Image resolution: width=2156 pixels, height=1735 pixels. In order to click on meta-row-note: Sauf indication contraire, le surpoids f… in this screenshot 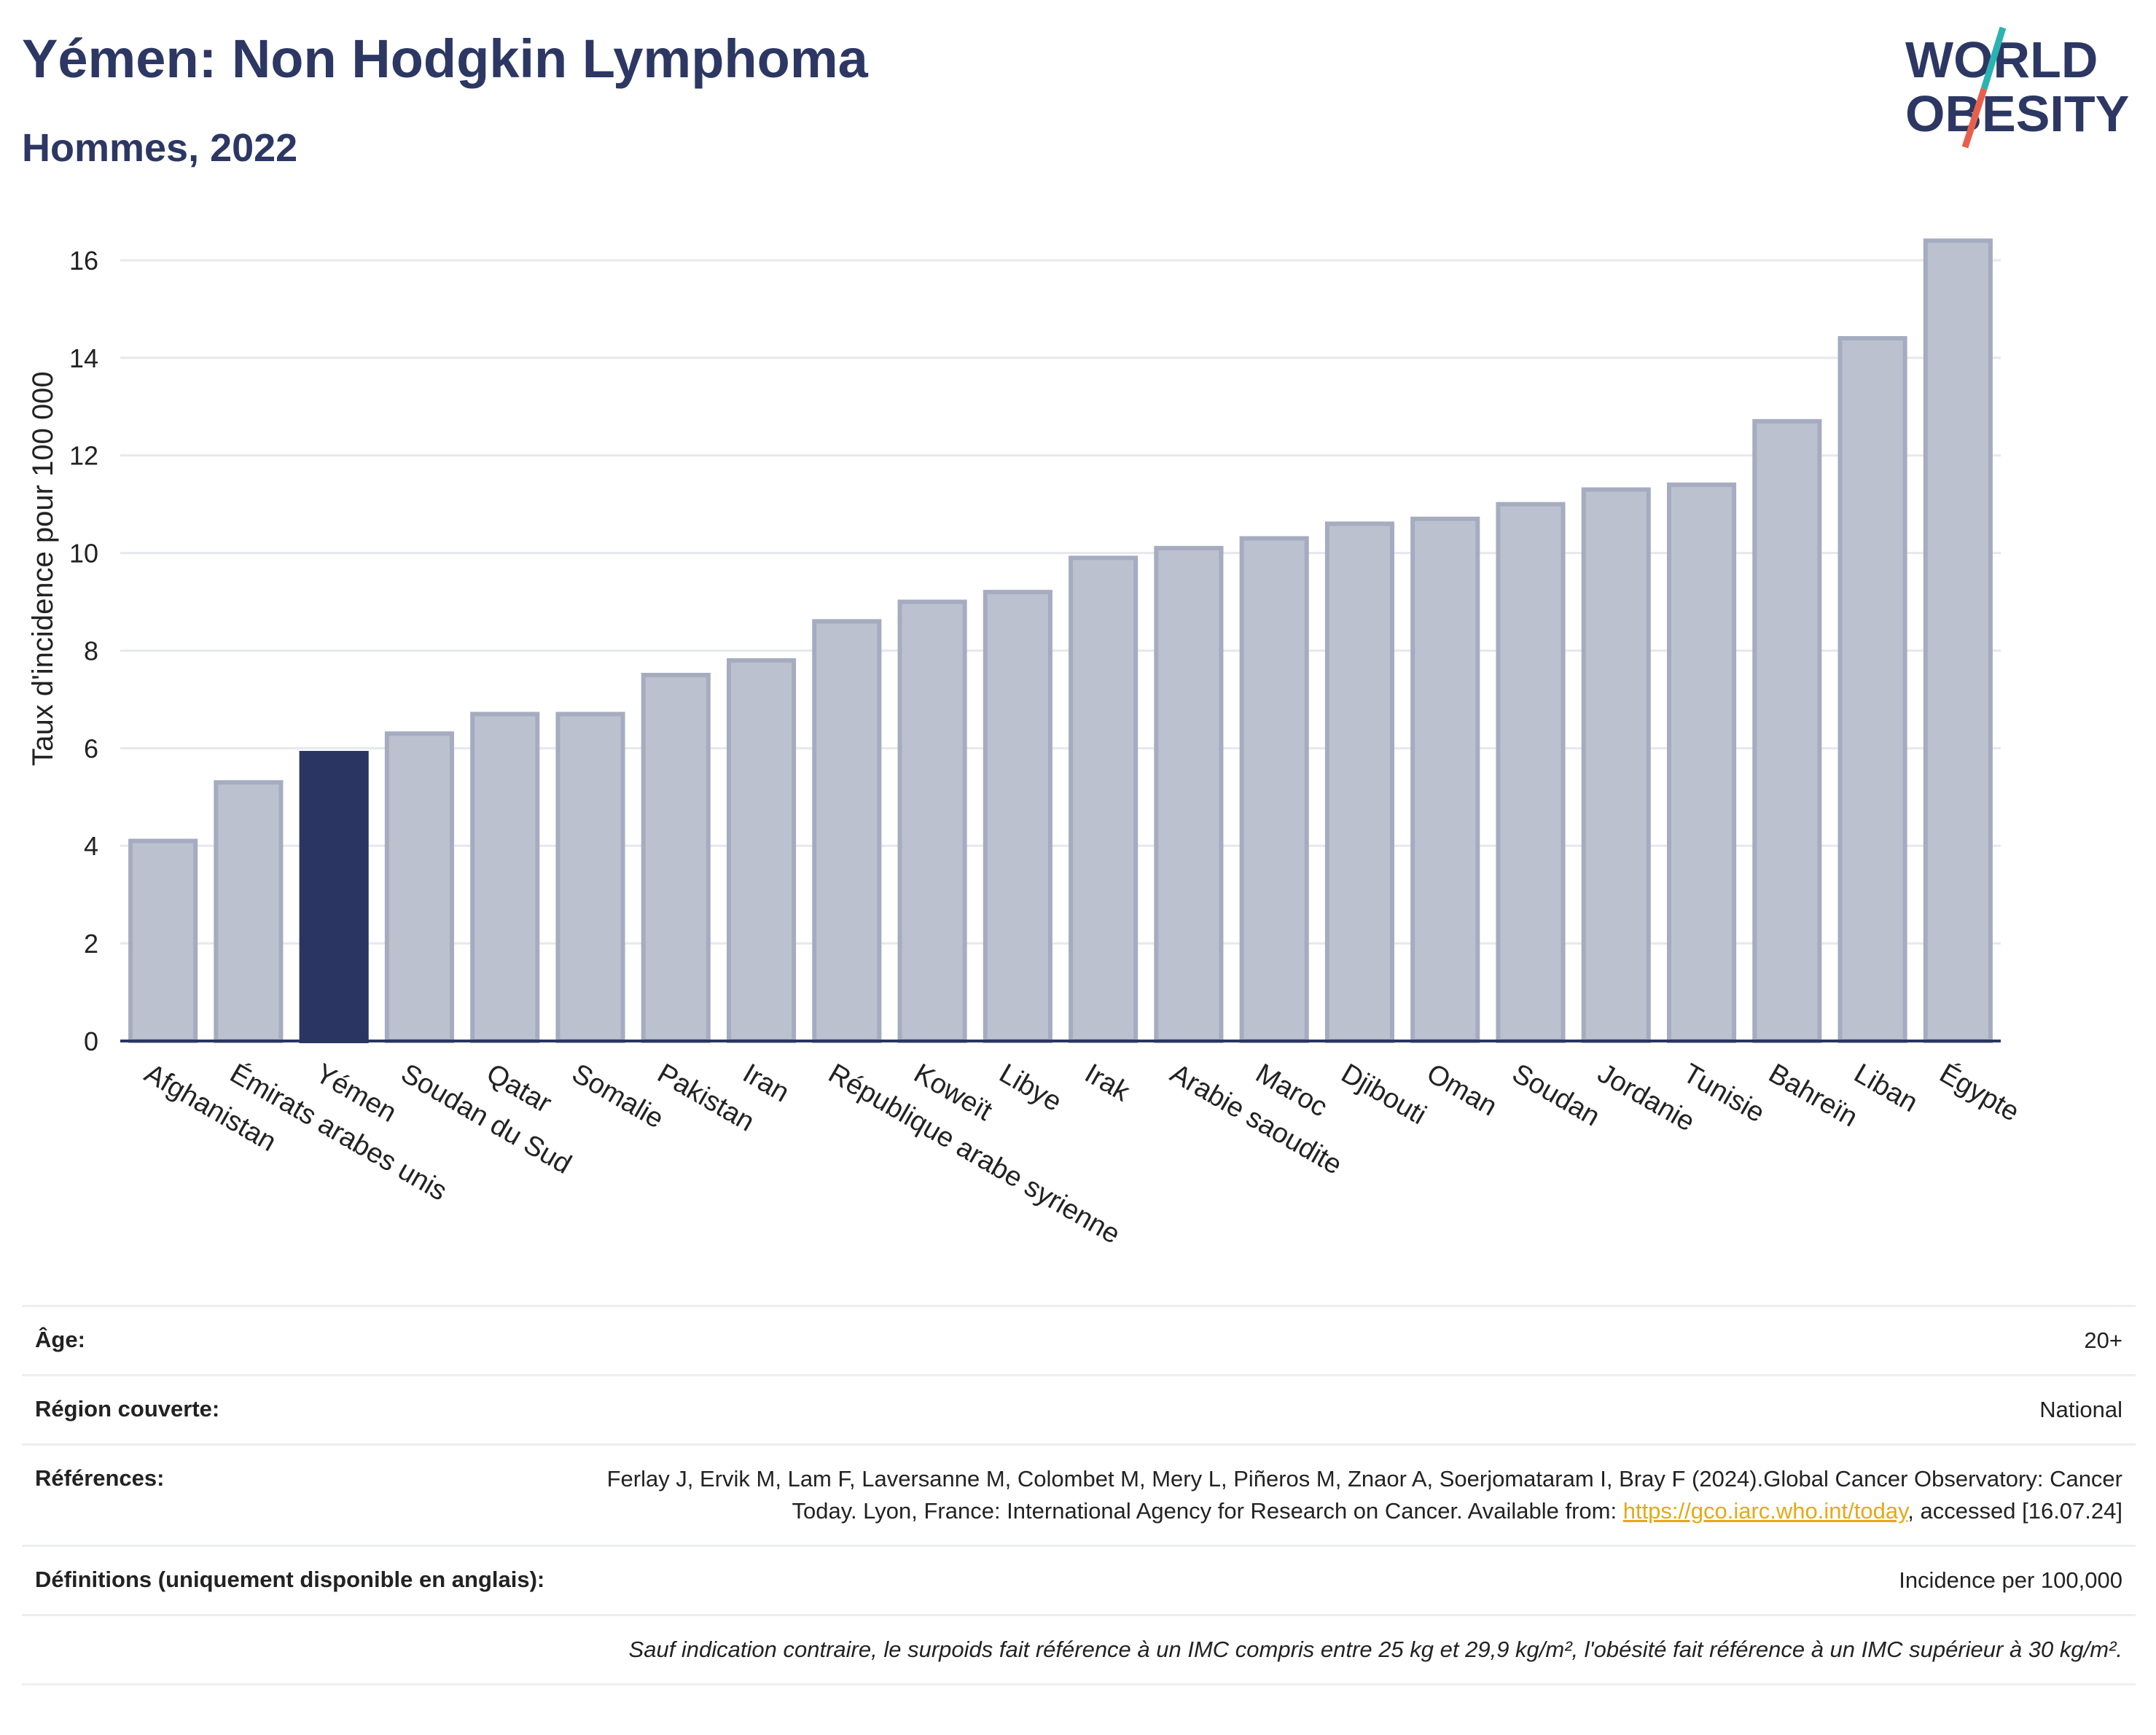, I will do `click(1079, 1649)`.